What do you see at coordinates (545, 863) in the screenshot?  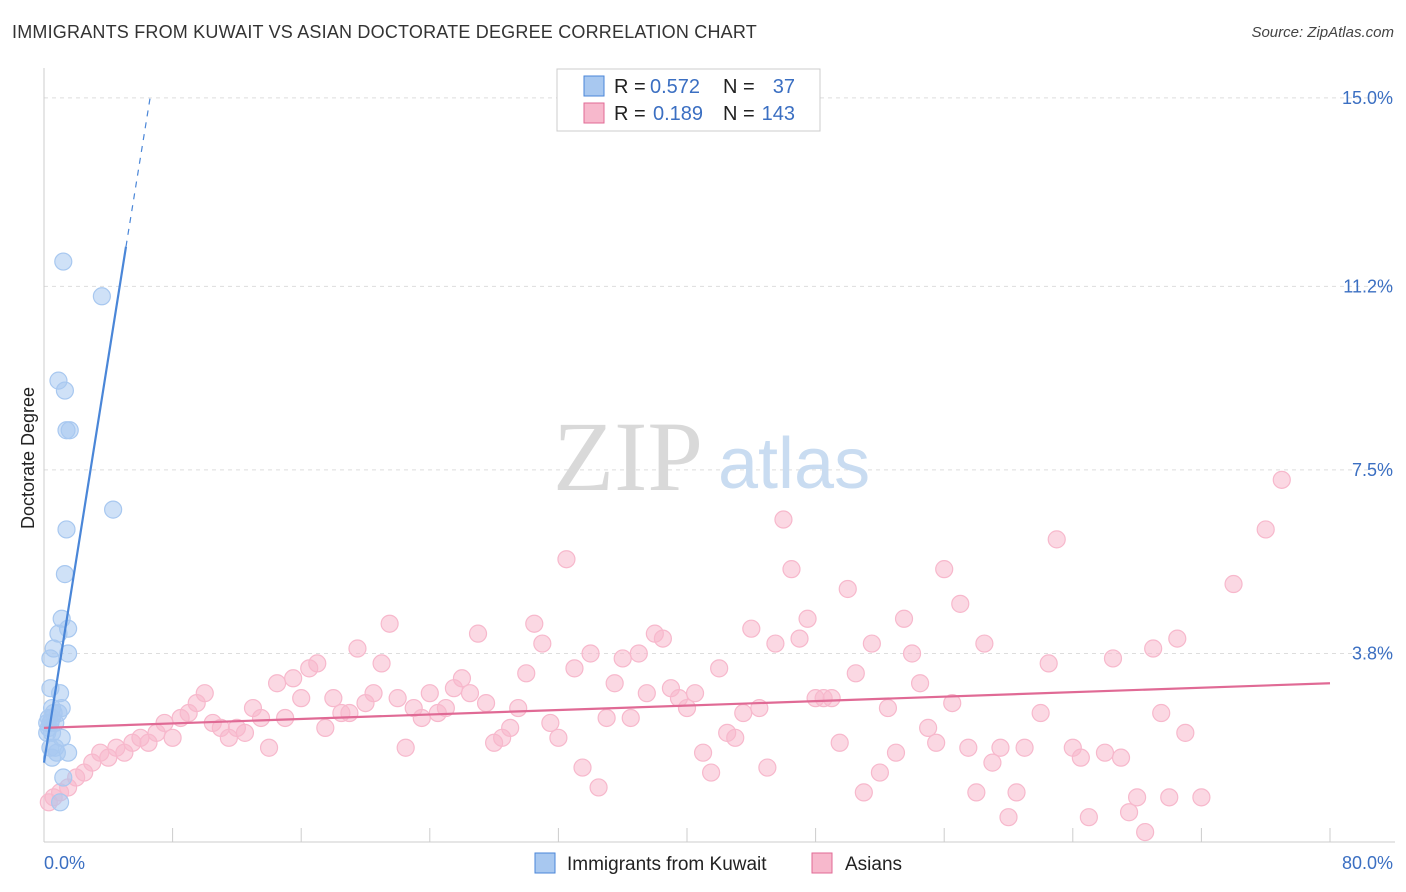 I see `series-legend-swatch-kuwait` at bounding box center [545, 863].